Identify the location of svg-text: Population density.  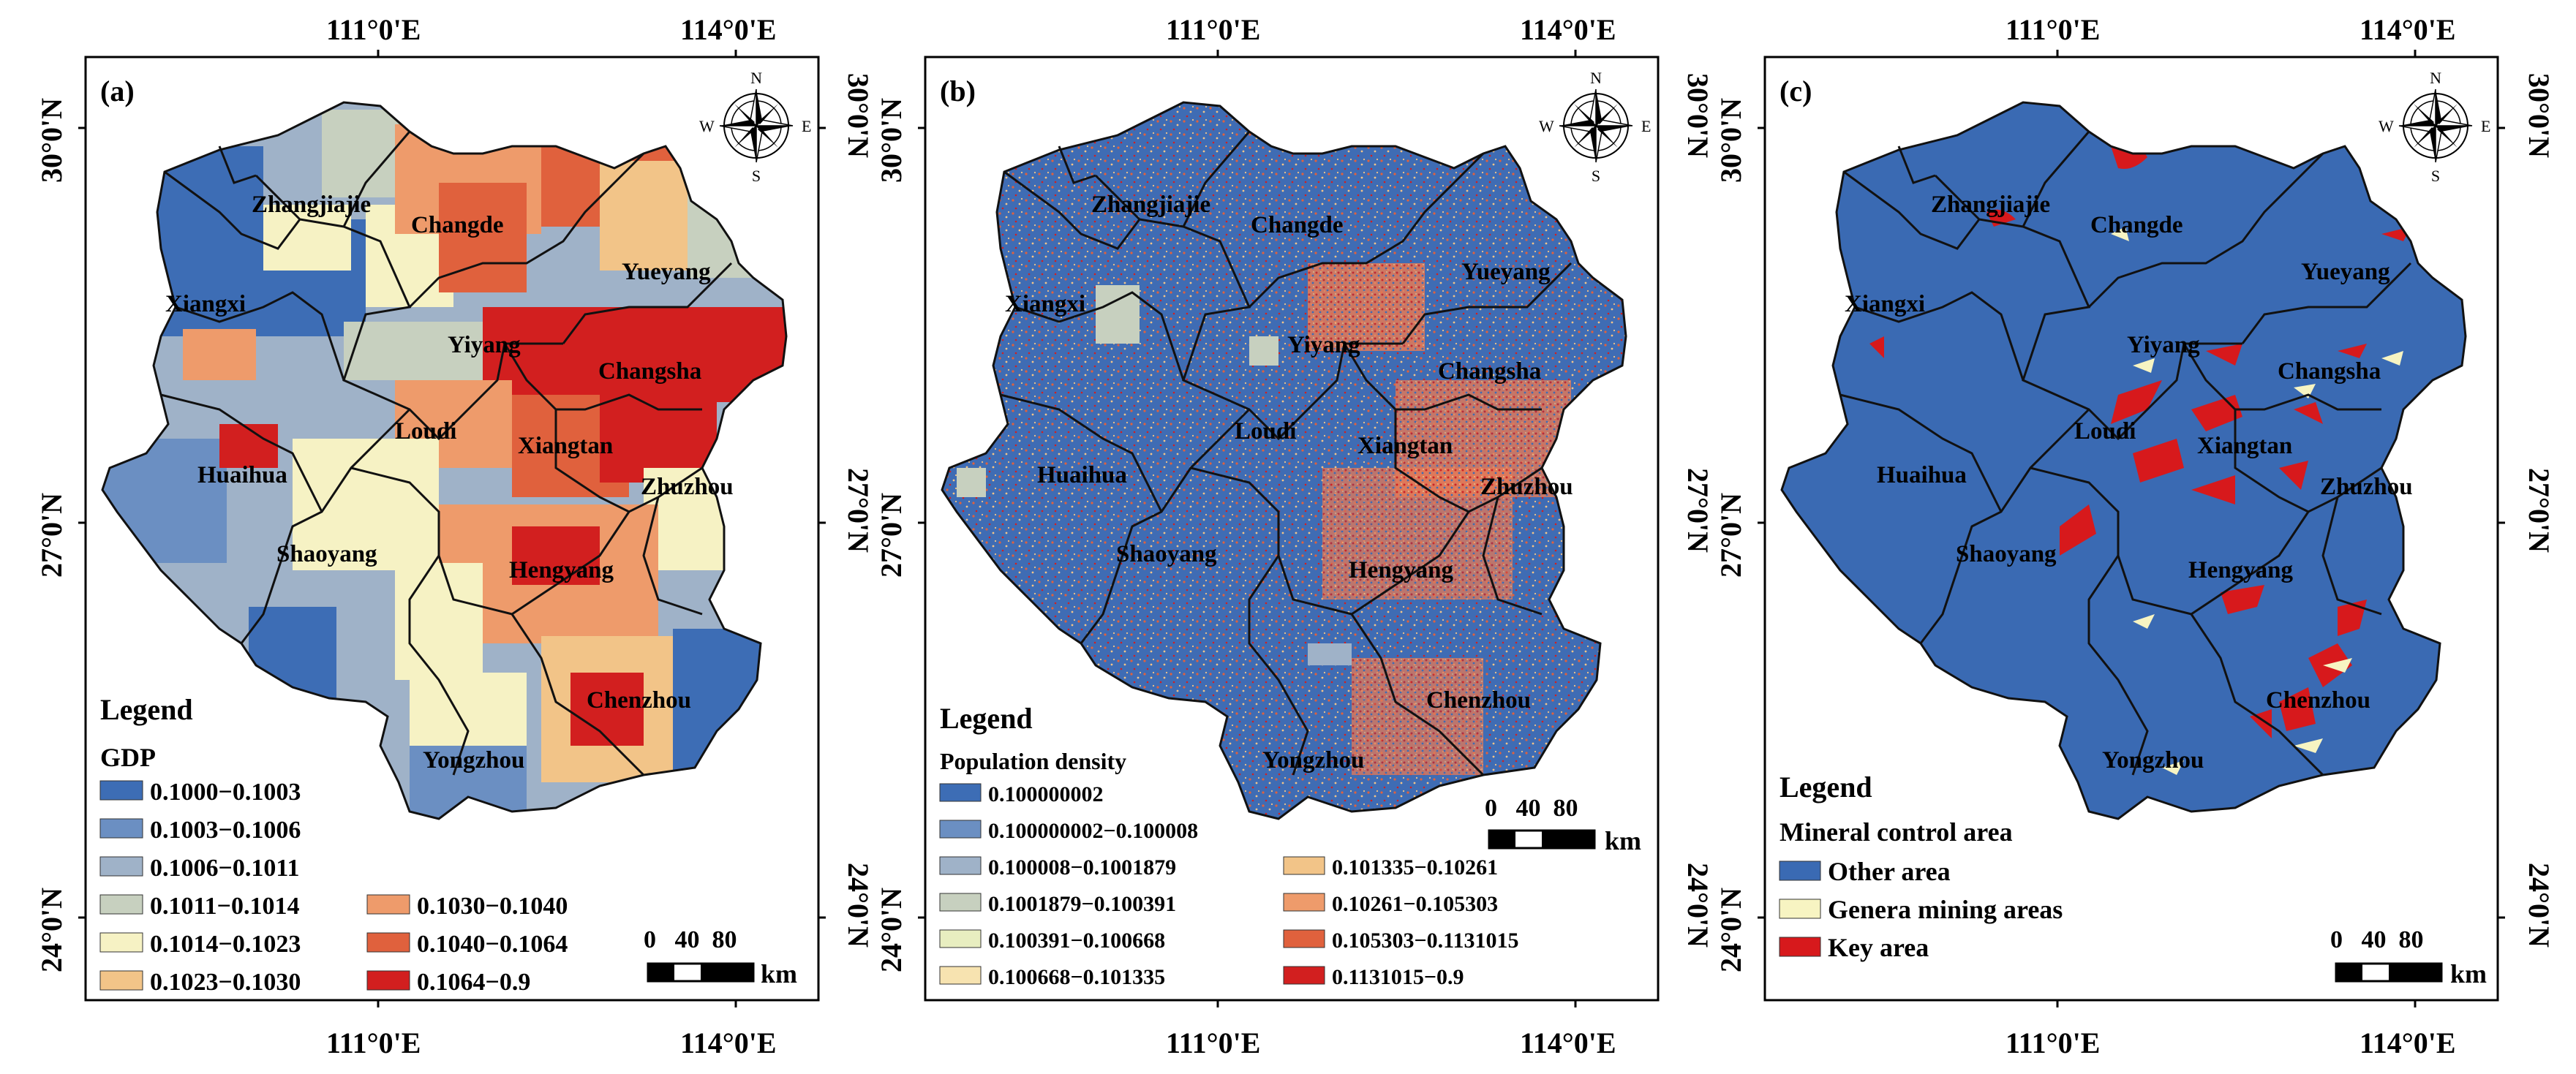
(1033, 761).